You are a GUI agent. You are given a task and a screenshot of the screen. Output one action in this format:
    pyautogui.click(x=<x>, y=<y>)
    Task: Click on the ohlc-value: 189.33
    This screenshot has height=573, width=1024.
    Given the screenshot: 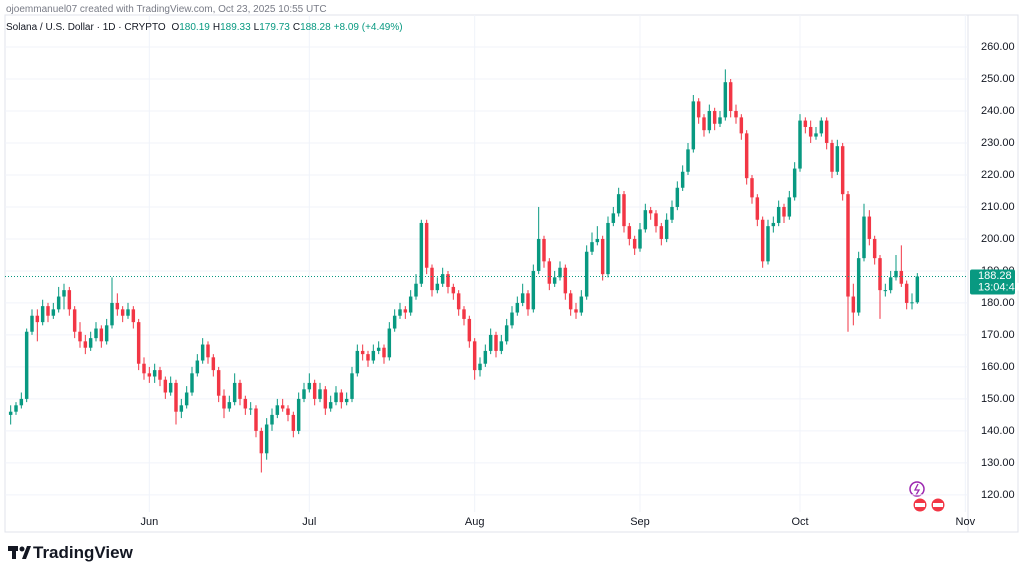 What is the action you would take?
    pyautogui.click(x=235, y=27)
    